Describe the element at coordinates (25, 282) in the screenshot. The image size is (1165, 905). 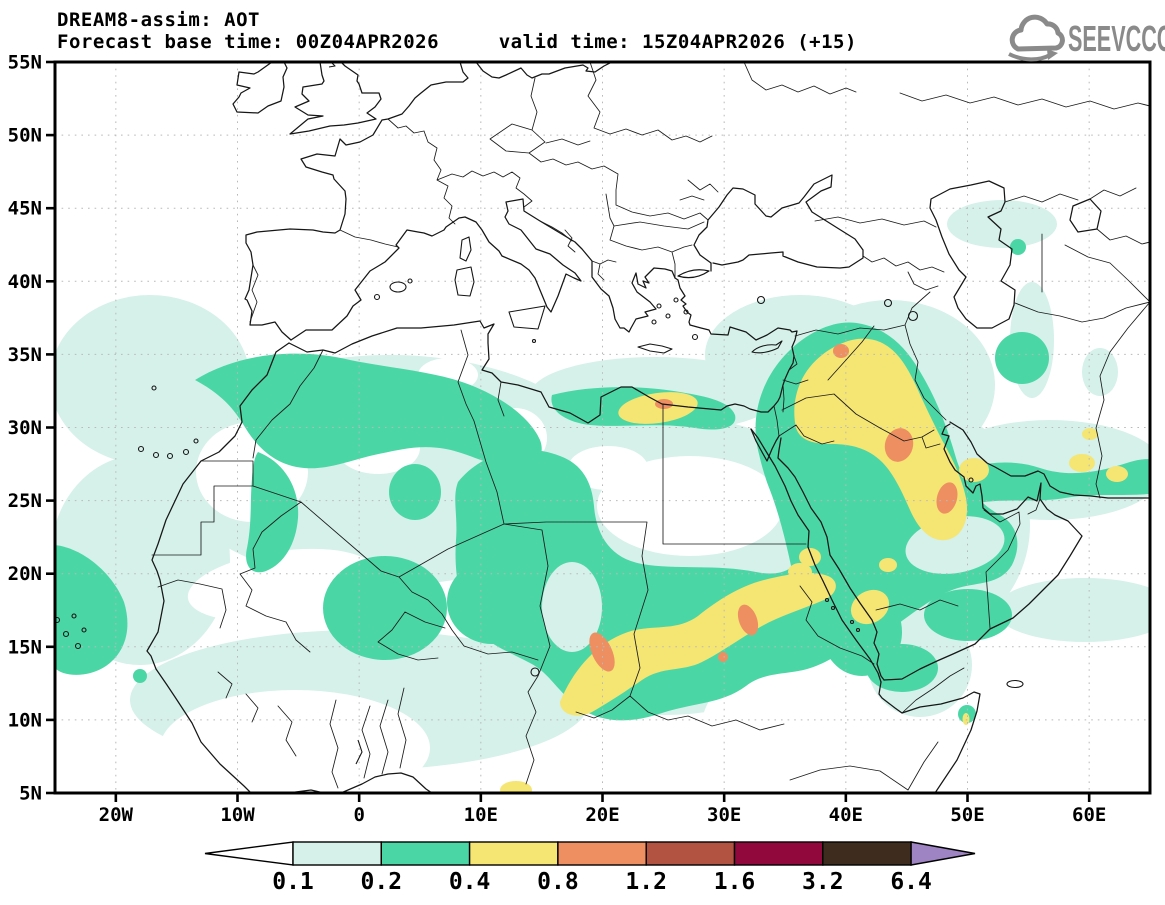
I see `lat-tick-label: 40N` at that location.